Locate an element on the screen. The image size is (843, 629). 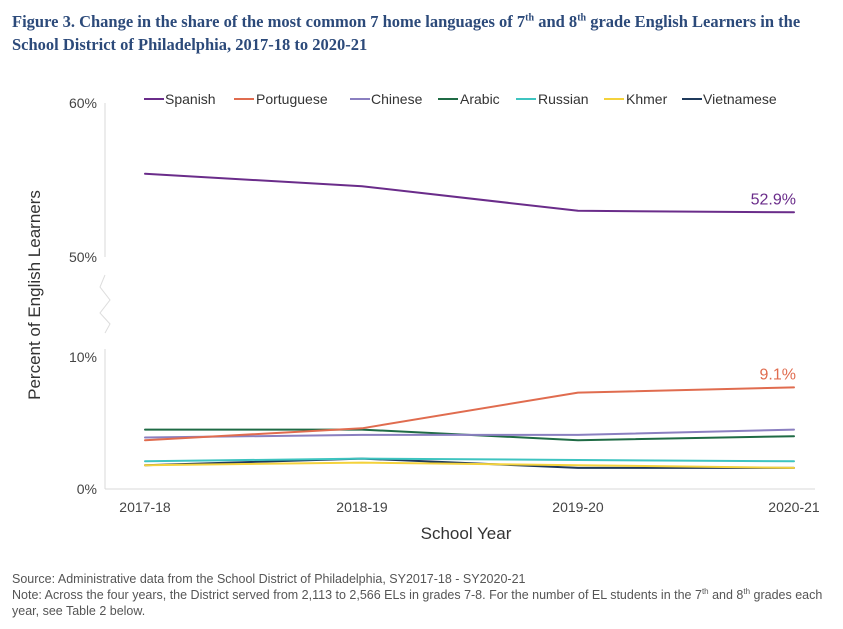
end-label-portuguese: 9.1% is located at coordinates (778, 374).